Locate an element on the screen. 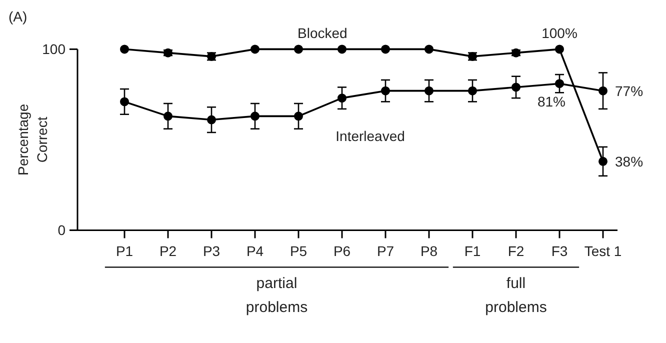 The image size is (666, 343). text: (A) is located at coordinates (18, 16).